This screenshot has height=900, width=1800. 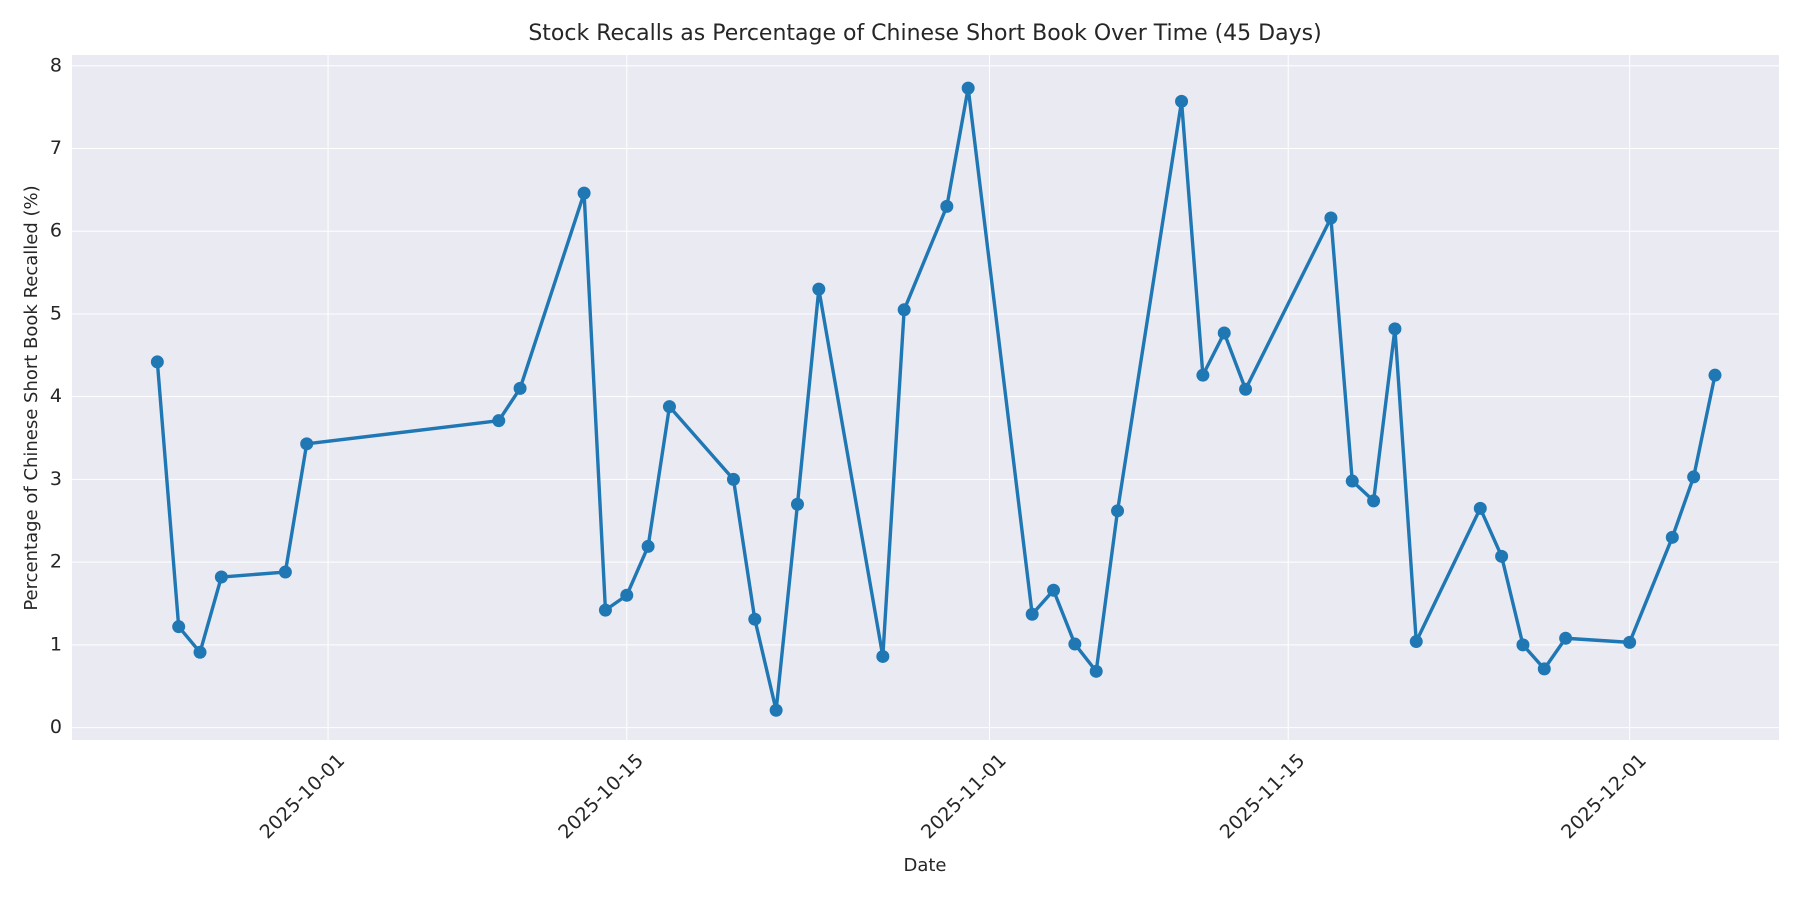 I want to click on x-tick-label: 2025-12-01, so click(x=1604, y=797).